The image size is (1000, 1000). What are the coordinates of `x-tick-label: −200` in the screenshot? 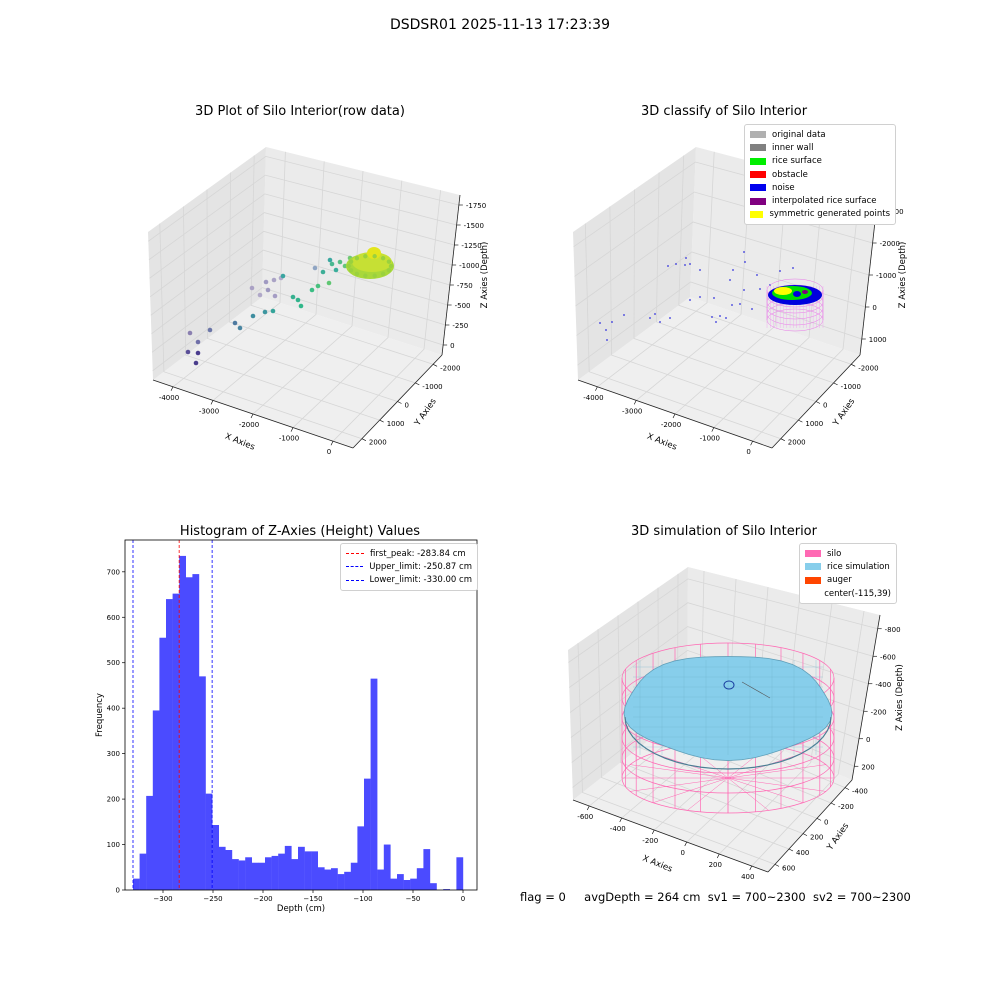 It's located at (262, 899).